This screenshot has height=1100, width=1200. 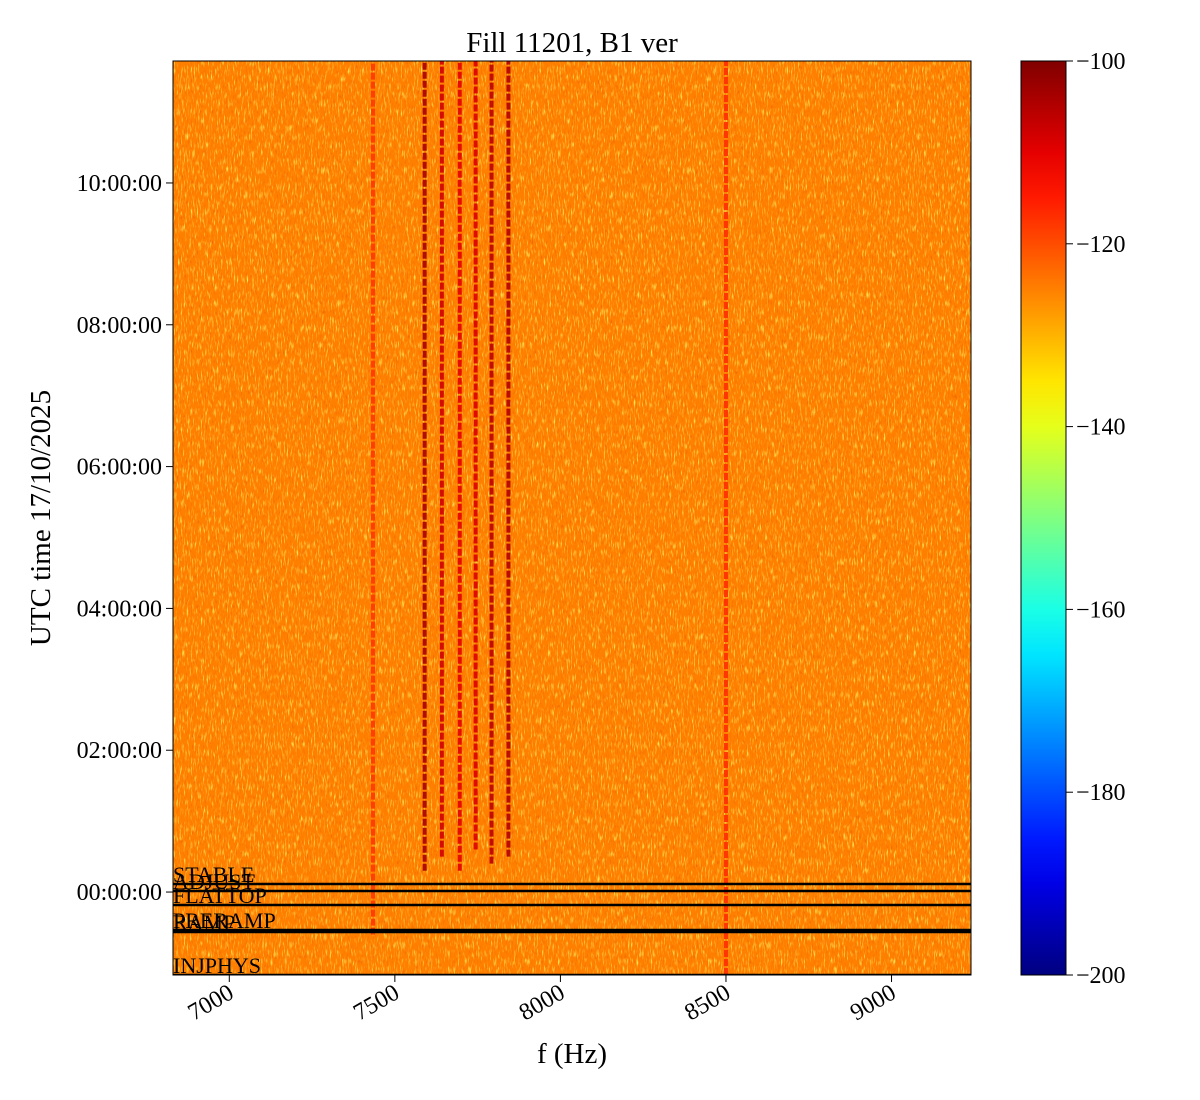 What do you see at coordinates (376, 1003) in the screenshot?
I see `x-tick-label: 7500` at bounding box center [376, 1003].